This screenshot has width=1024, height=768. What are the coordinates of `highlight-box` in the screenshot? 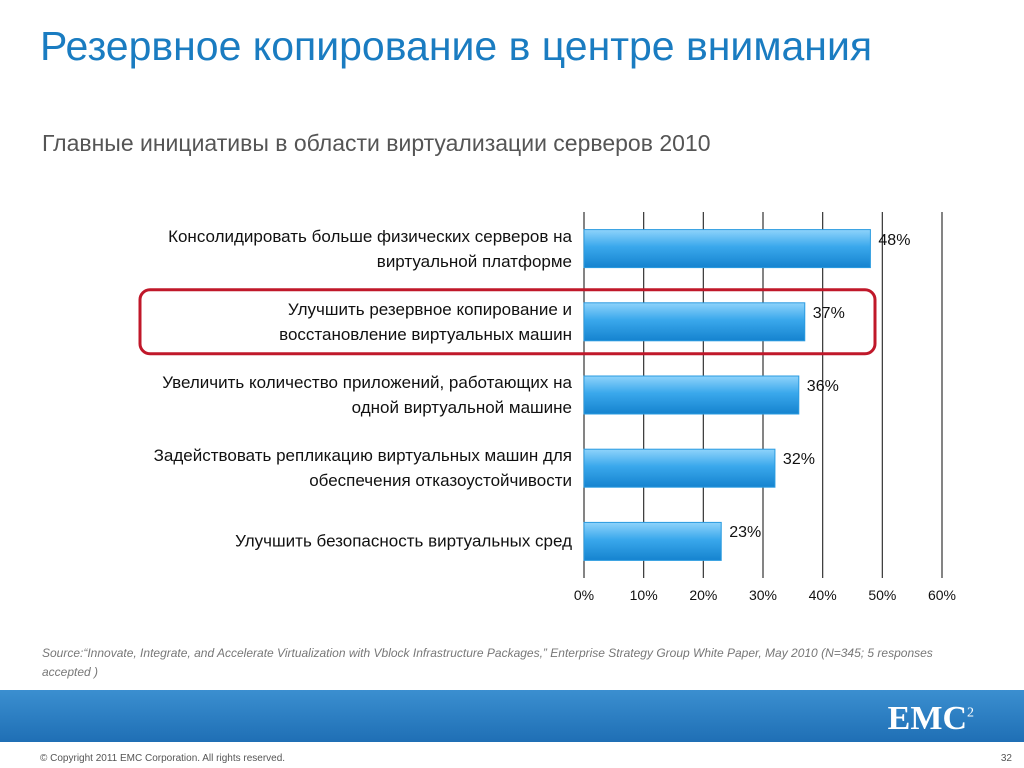 It's located at (507, 322).